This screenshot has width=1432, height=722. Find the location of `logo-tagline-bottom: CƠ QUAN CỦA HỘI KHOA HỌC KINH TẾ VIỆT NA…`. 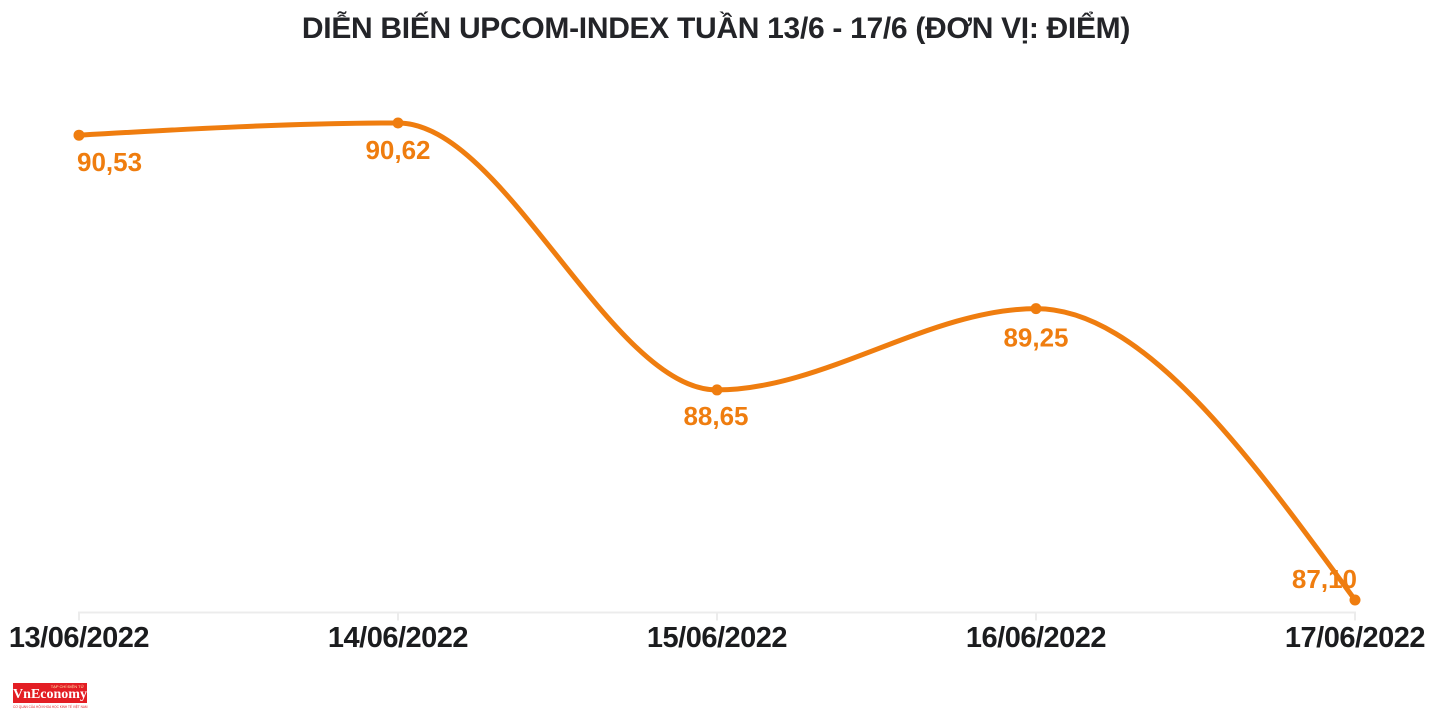

logo-tagline-bottom: CƠ QUAN CỦA HỘI KHOA HỌC KINH TẾ VIỆT NA… is located at coordinates (50, 706).